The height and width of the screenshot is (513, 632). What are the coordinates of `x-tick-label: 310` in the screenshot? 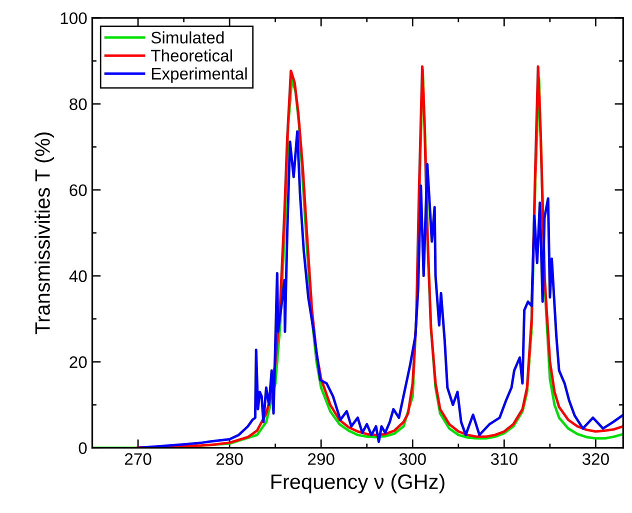 It's located at (504, 459).